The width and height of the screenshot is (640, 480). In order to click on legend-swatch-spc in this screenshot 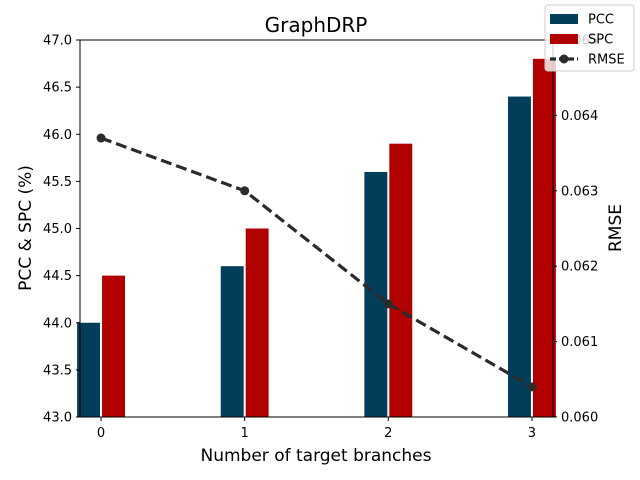, I will do `click(564, 39)`.